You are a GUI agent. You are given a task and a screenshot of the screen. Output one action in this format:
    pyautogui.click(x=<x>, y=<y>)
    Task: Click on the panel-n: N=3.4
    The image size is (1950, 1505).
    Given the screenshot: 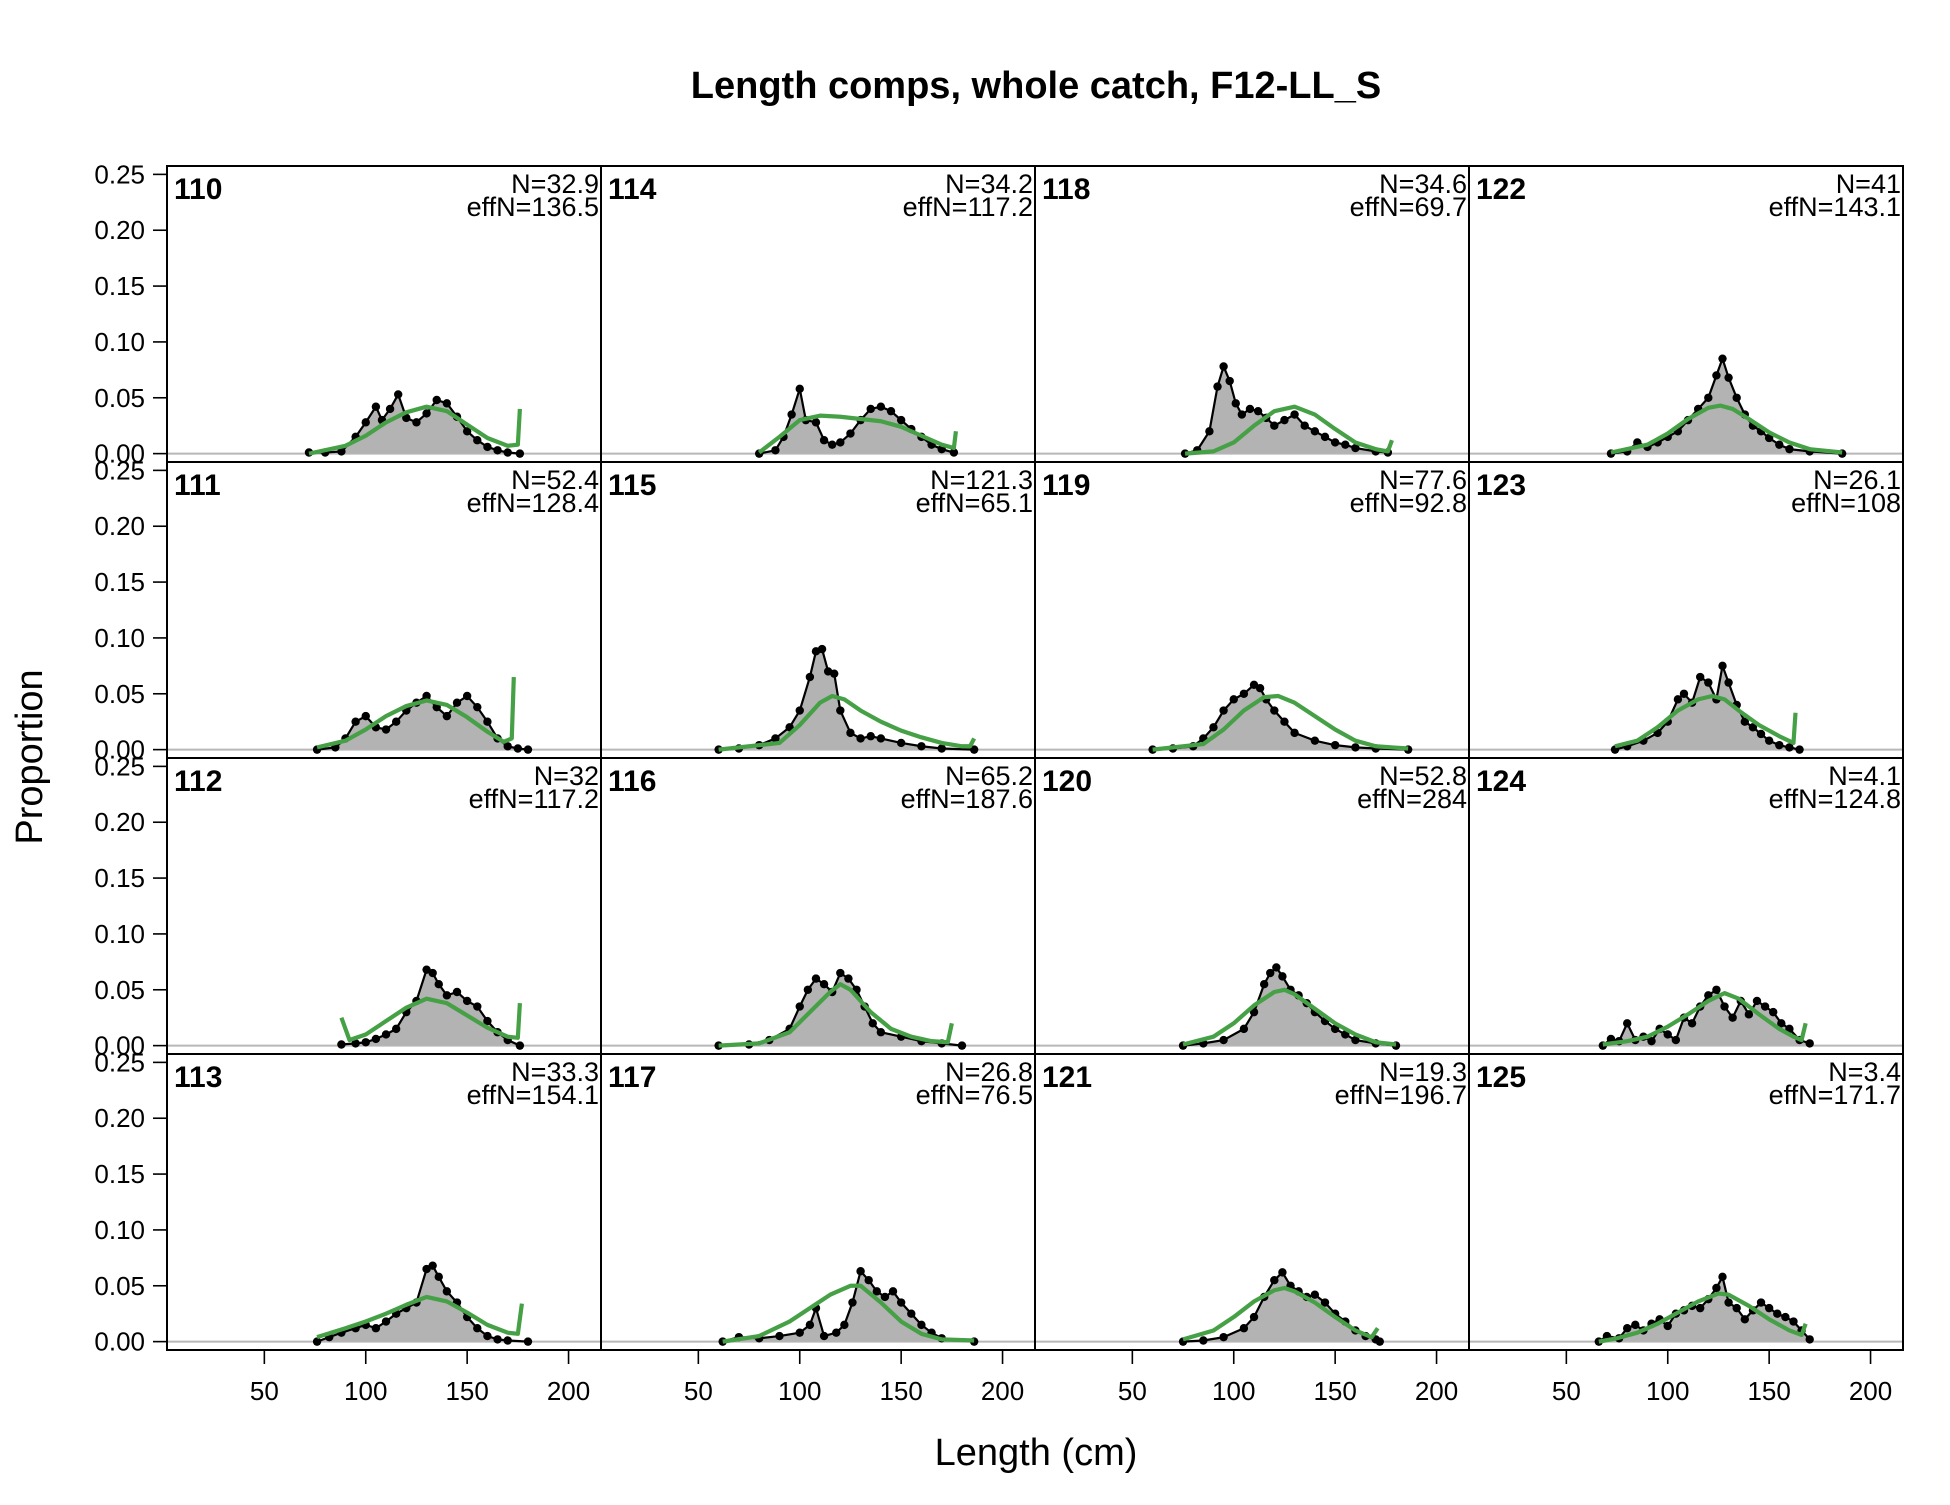 What is the action you would take?
    pyautogui.click(x=1864, y=1072)
    